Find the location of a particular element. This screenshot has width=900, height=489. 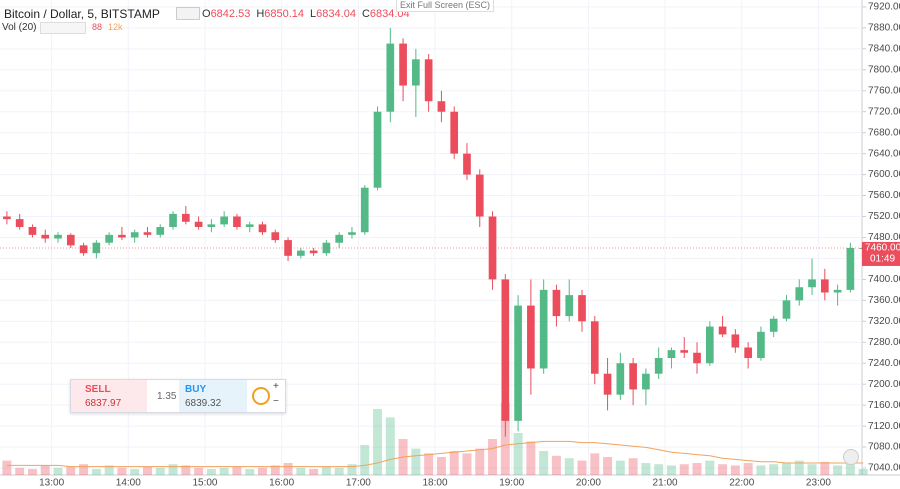

price-label-box is located at coordinates (881, 253).